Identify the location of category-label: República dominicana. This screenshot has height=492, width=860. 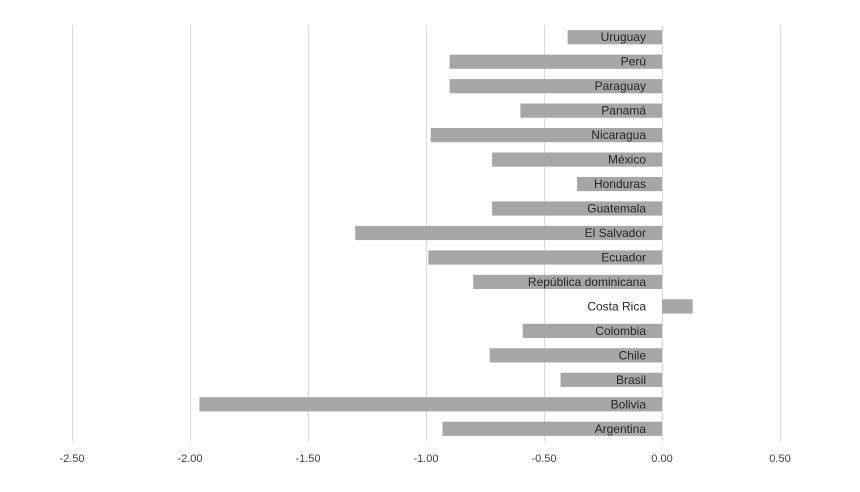
(587, 282).